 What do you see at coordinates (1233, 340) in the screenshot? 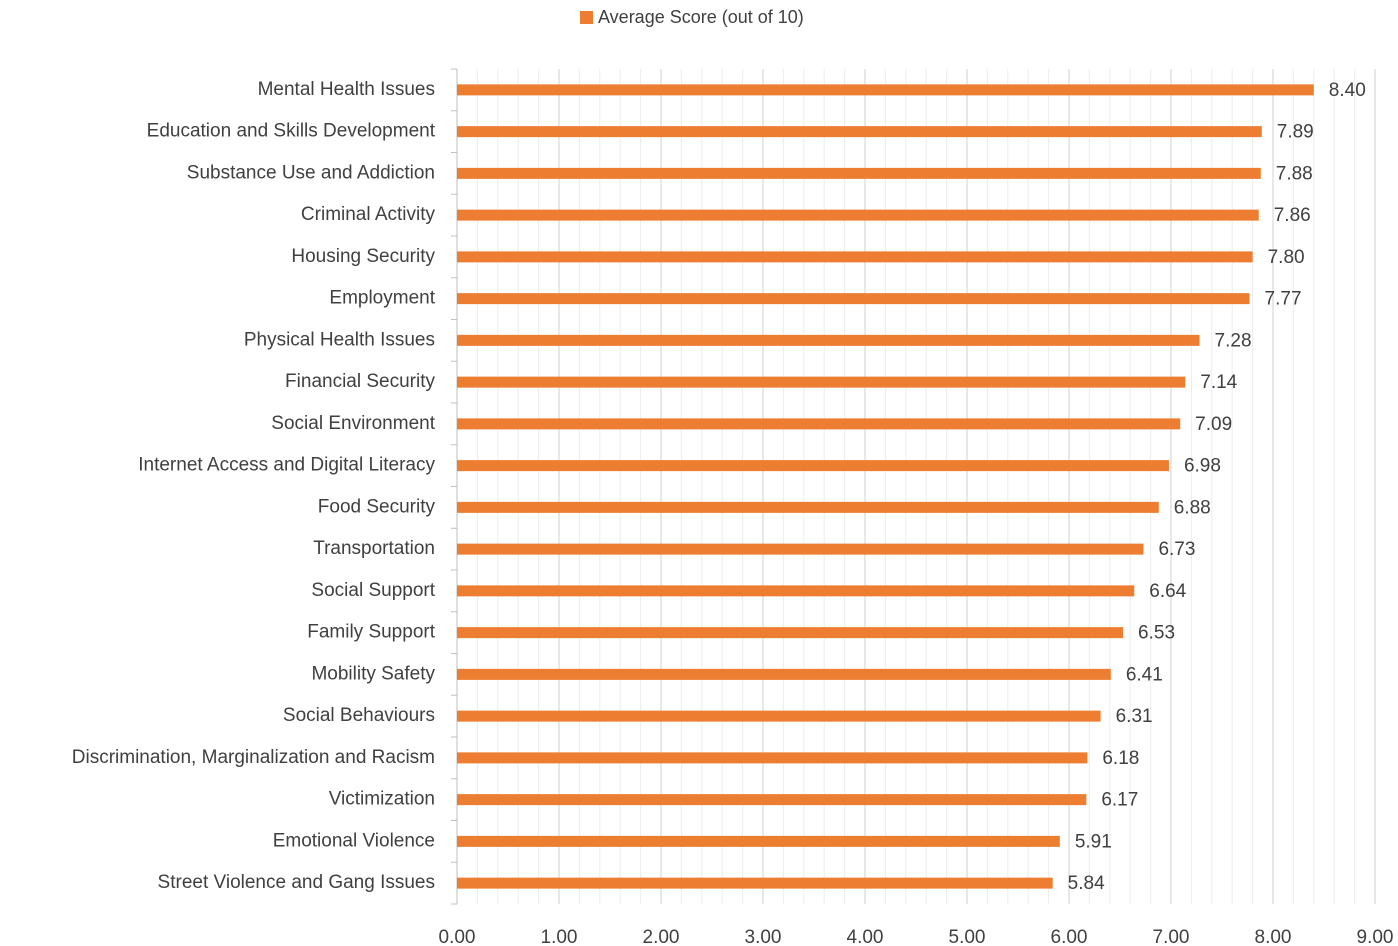
I see `data-label: 7.28` at bounding box center [1233, 340].